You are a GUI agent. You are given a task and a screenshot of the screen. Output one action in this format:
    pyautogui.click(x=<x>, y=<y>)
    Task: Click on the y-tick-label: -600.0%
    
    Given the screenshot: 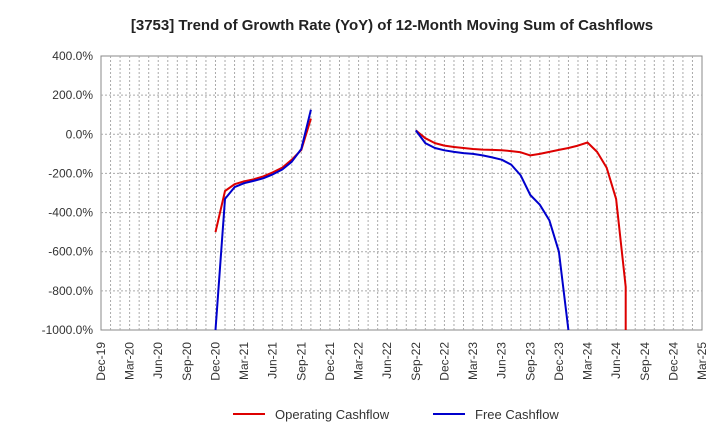 What is the action you would take?
    pyautogui.click(x=70, y=252)
    